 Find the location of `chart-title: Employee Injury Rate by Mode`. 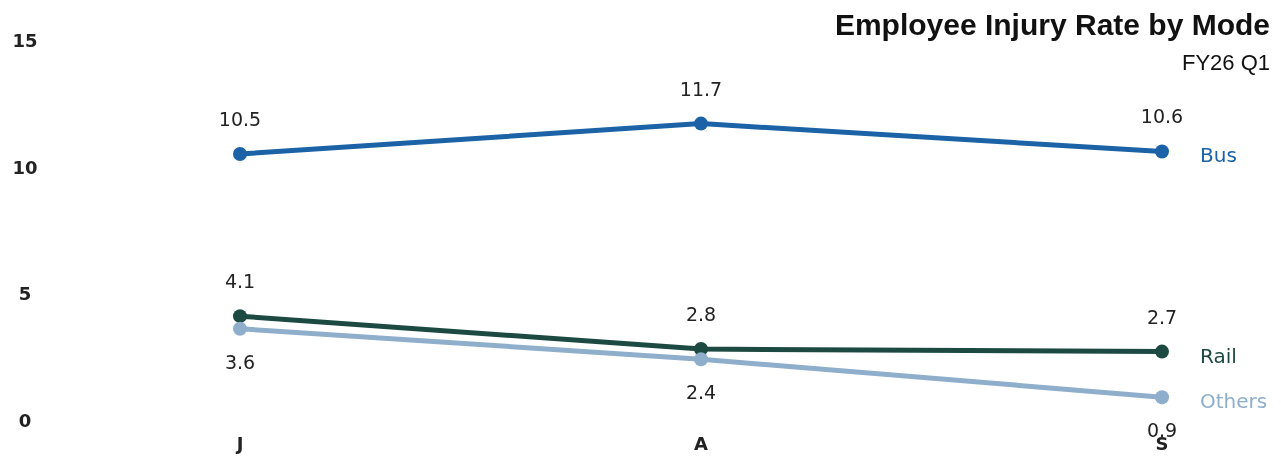

chart-title: Employee Injury Rate by Mode is located at coordinates (1052, 24).